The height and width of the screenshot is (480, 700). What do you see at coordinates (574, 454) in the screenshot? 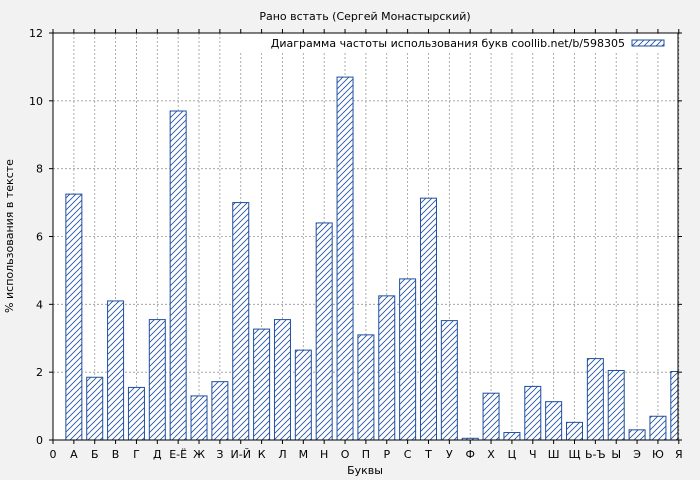
I see `x-tick-label: Щ` at bounding box center [574, 454].